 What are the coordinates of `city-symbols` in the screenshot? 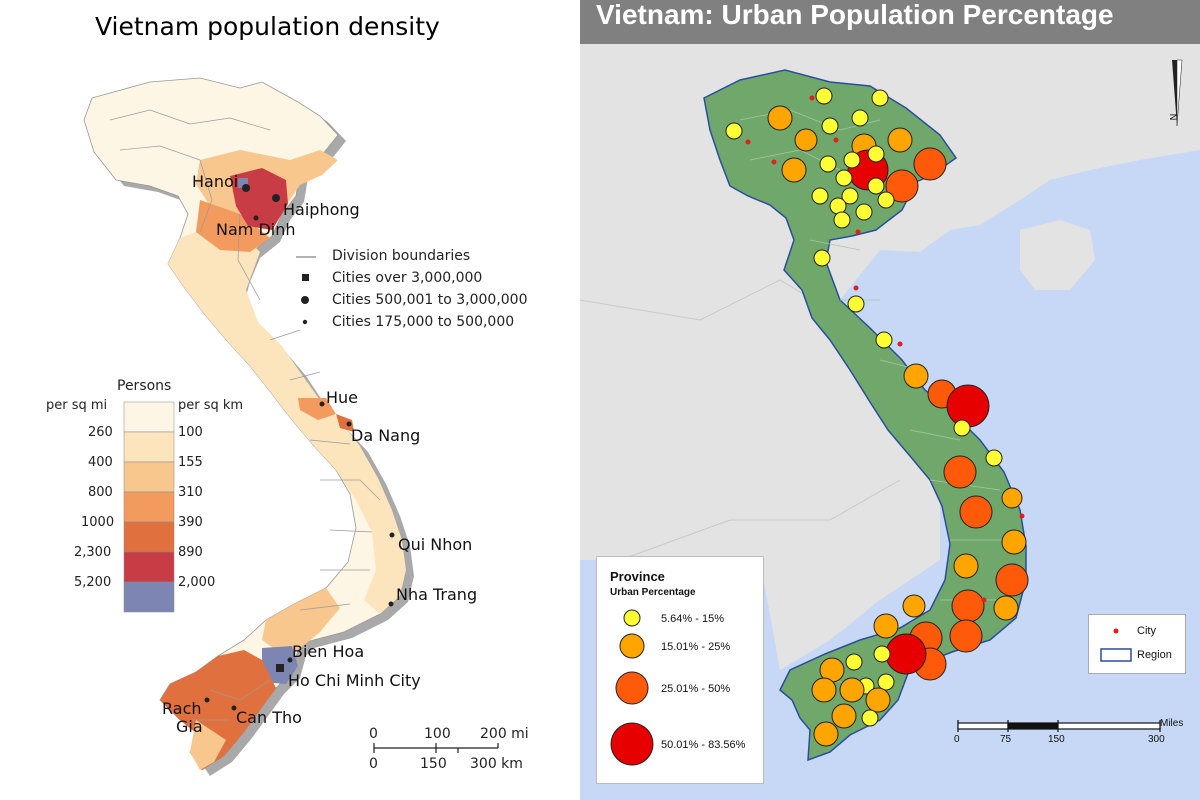 It's located at (299, 447).